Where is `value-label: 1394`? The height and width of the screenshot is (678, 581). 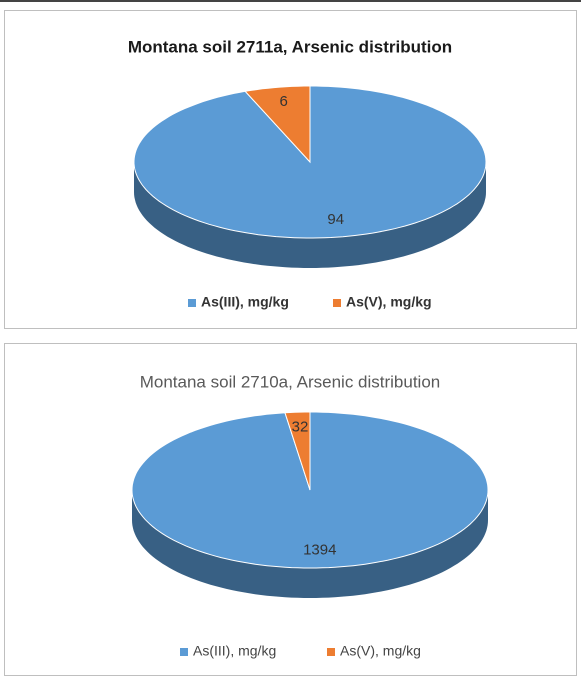 value-label: 1394 is located at coordinates (319, 550).